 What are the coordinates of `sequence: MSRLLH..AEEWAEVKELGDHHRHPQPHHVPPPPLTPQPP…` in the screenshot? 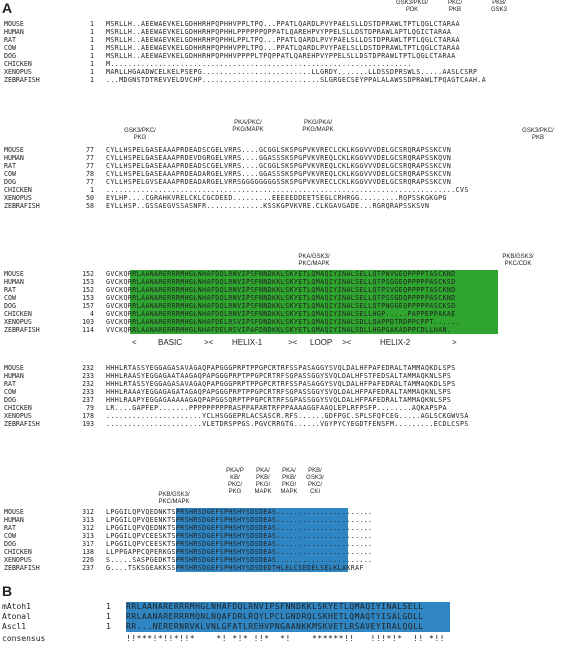 It's located at (281, 56).